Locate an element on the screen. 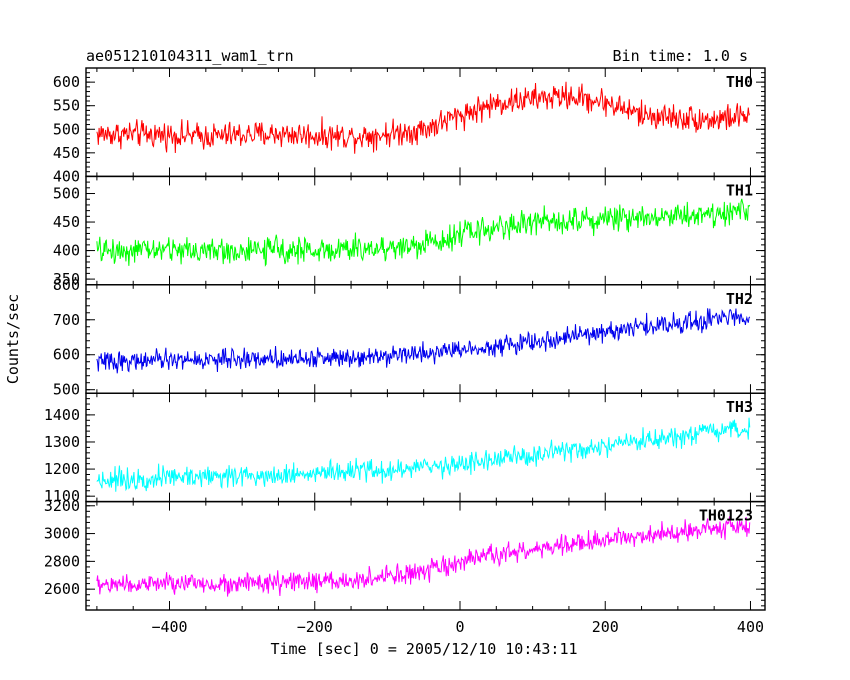 Image resolution: width=850 pixels, height=680 pixels. y-tick-label: 2800 is located at coordinates (62, 561).